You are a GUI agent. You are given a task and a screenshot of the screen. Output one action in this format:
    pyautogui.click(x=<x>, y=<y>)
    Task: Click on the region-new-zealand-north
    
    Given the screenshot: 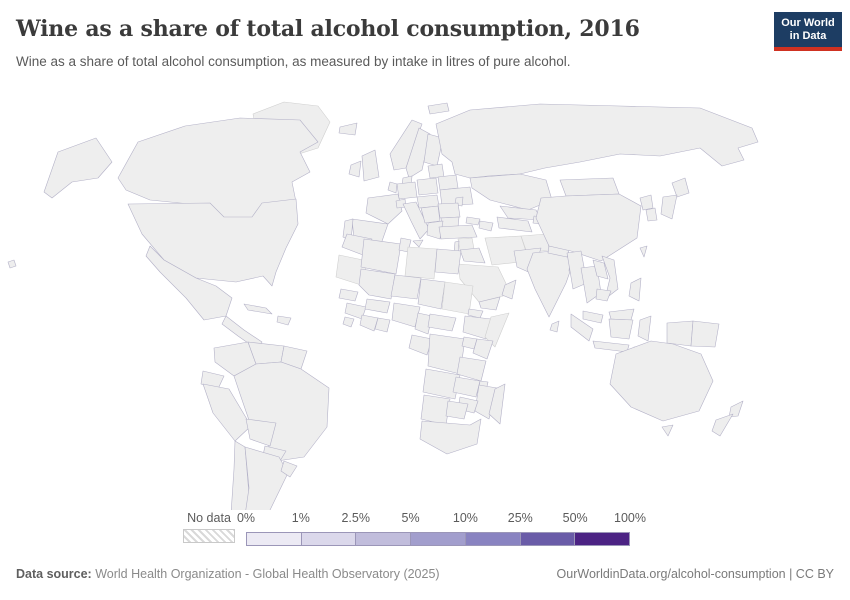 What is the action you would take?
    pyautogui.click(x=736, y=409)
    